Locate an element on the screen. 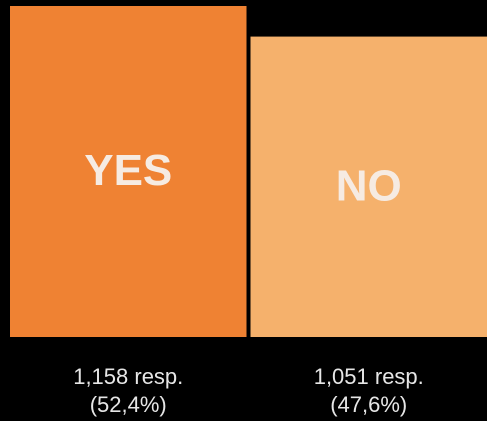  category-label: NO is located at coordinates (369, 185).